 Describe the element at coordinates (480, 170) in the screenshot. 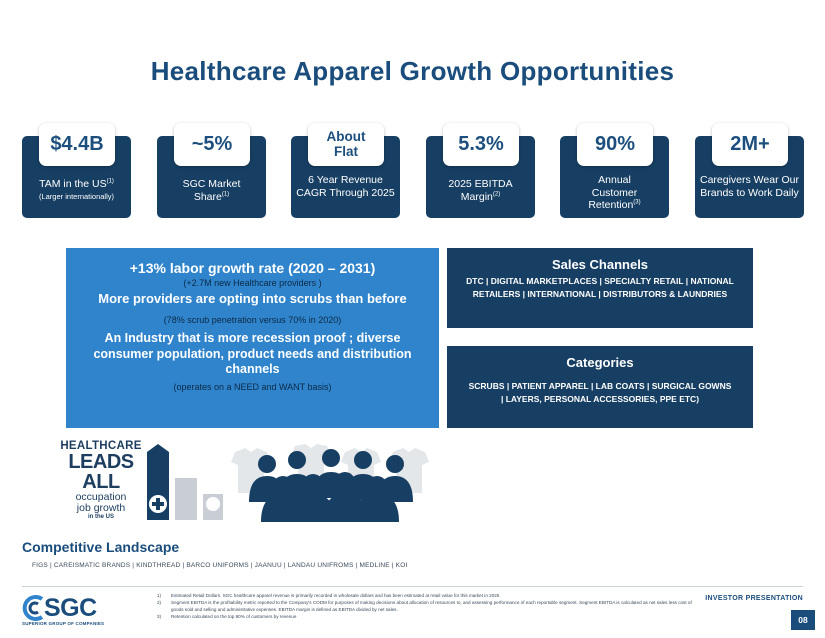

I see `stat-card-ebitda-margin: 5.3% 2025 EBITDA Margin(2)` at that location.